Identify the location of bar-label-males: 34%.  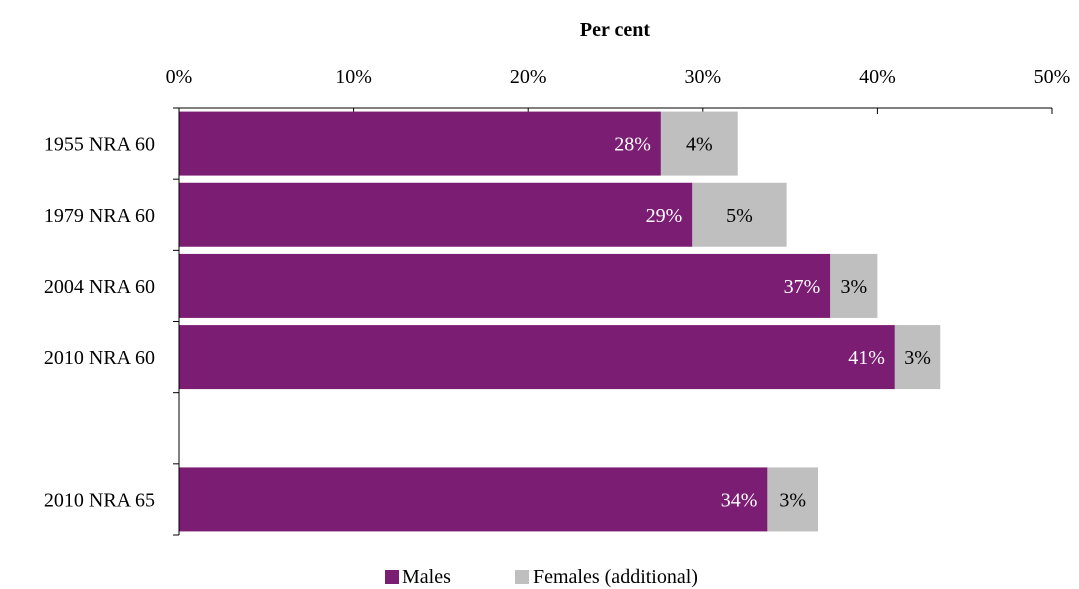
(739, 500).